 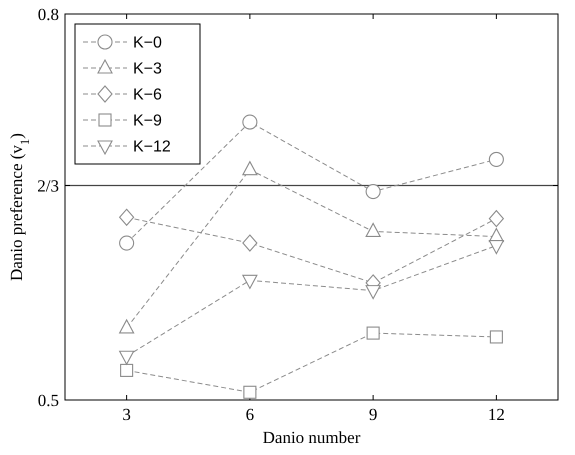 I want to click on legend-label: K−3, so click(x=147, y=69).